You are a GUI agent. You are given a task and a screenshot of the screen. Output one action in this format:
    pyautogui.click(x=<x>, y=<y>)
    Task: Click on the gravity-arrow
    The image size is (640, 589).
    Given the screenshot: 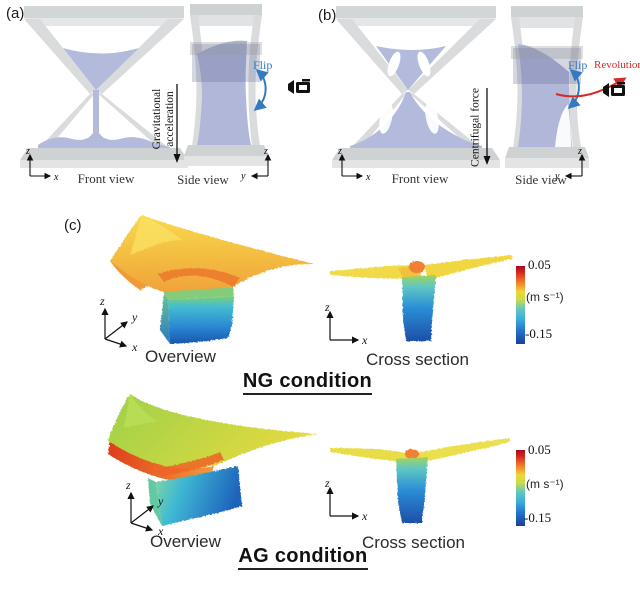 What is the action you would take?
    pyautogui.click(x=177, y=123)
    